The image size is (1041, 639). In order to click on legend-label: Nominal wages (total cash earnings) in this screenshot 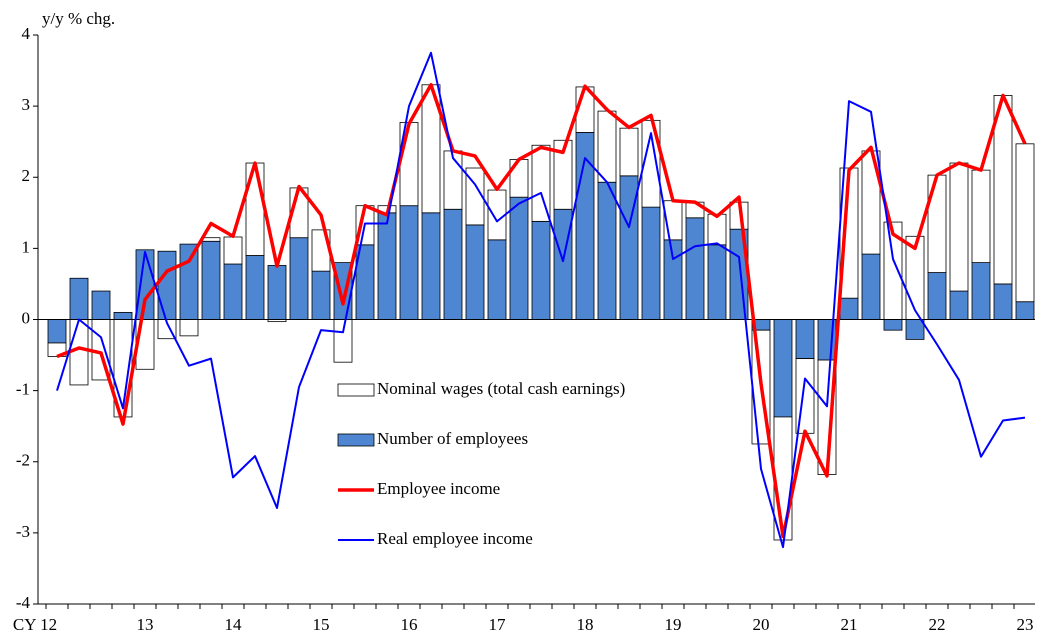, I will do `click(501, 388)`.